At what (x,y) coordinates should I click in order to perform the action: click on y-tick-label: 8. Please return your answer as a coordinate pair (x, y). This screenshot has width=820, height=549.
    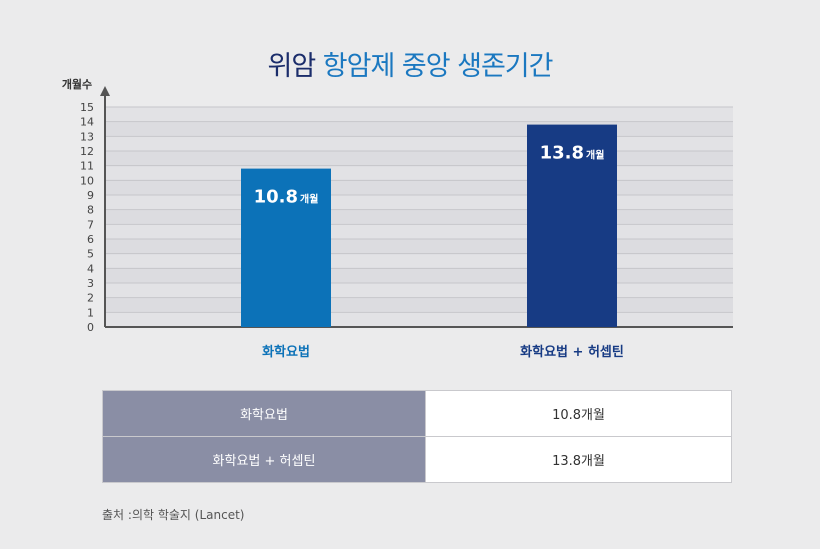
    Looking at the image, I should click on (90, 210).